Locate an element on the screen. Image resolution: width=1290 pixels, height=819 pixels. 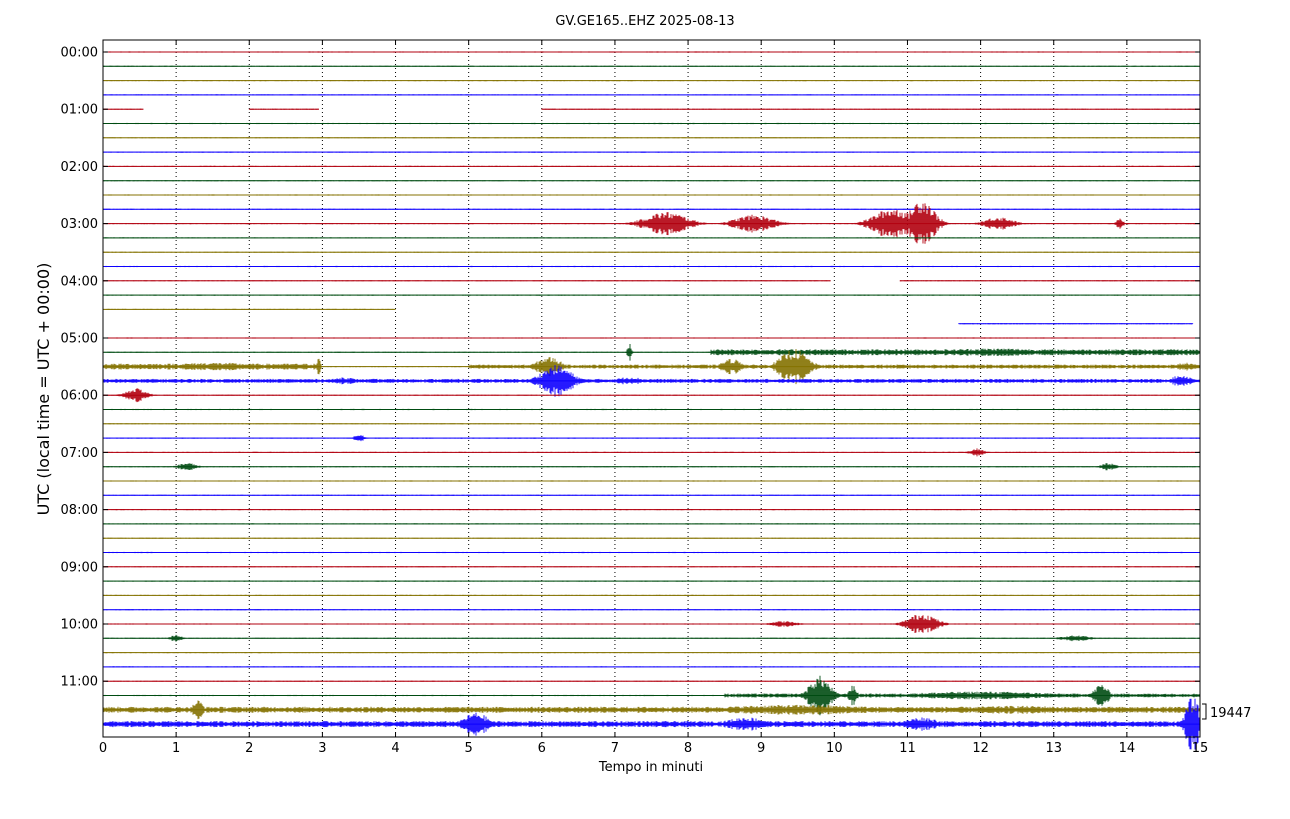
y-tick-label: 01:00 is located at coordinates (79, 110).